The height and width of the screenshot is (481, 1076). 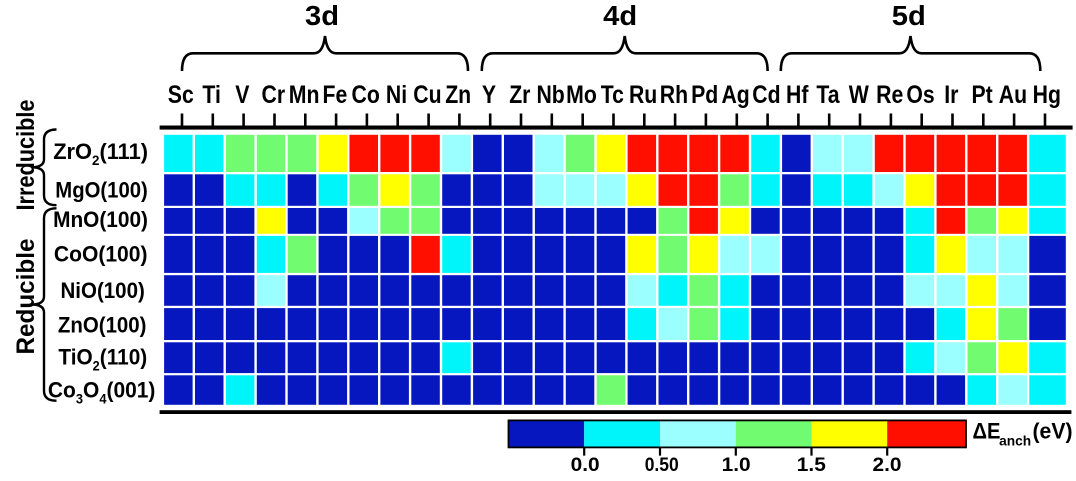 I want to click on svg-text: V, so click(x=242, y=95).